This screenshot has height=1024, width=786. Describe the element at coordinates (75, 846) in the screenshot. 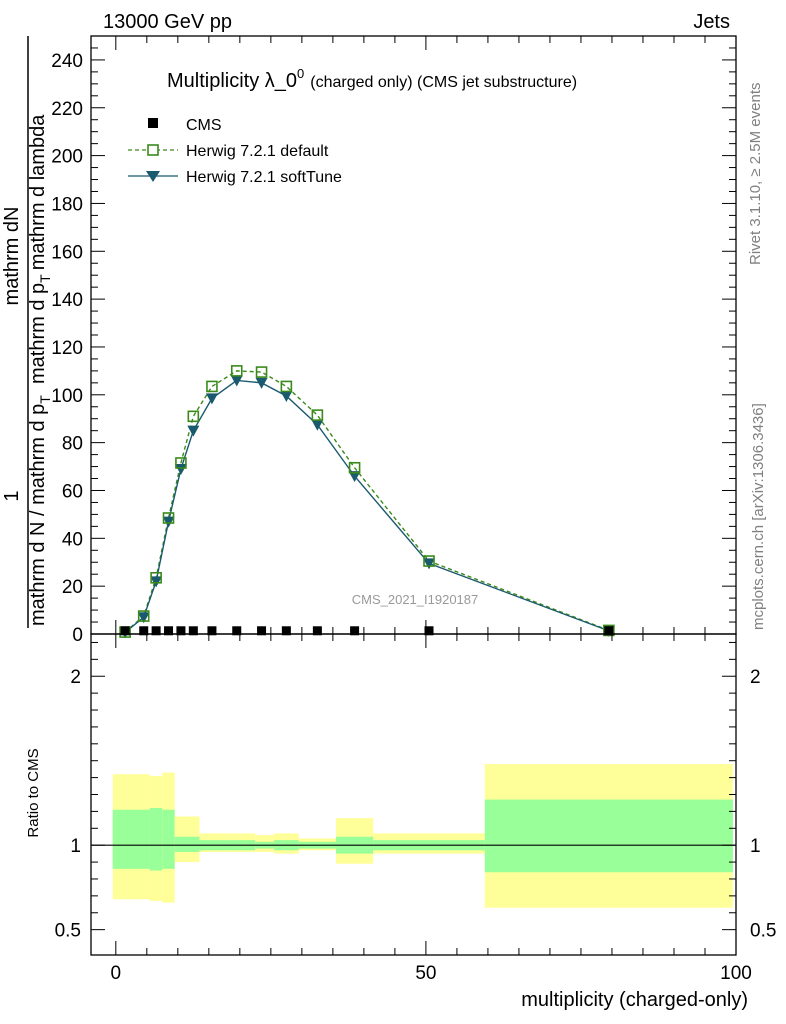

I see `ratio-y-tick-label: 1` at that location.